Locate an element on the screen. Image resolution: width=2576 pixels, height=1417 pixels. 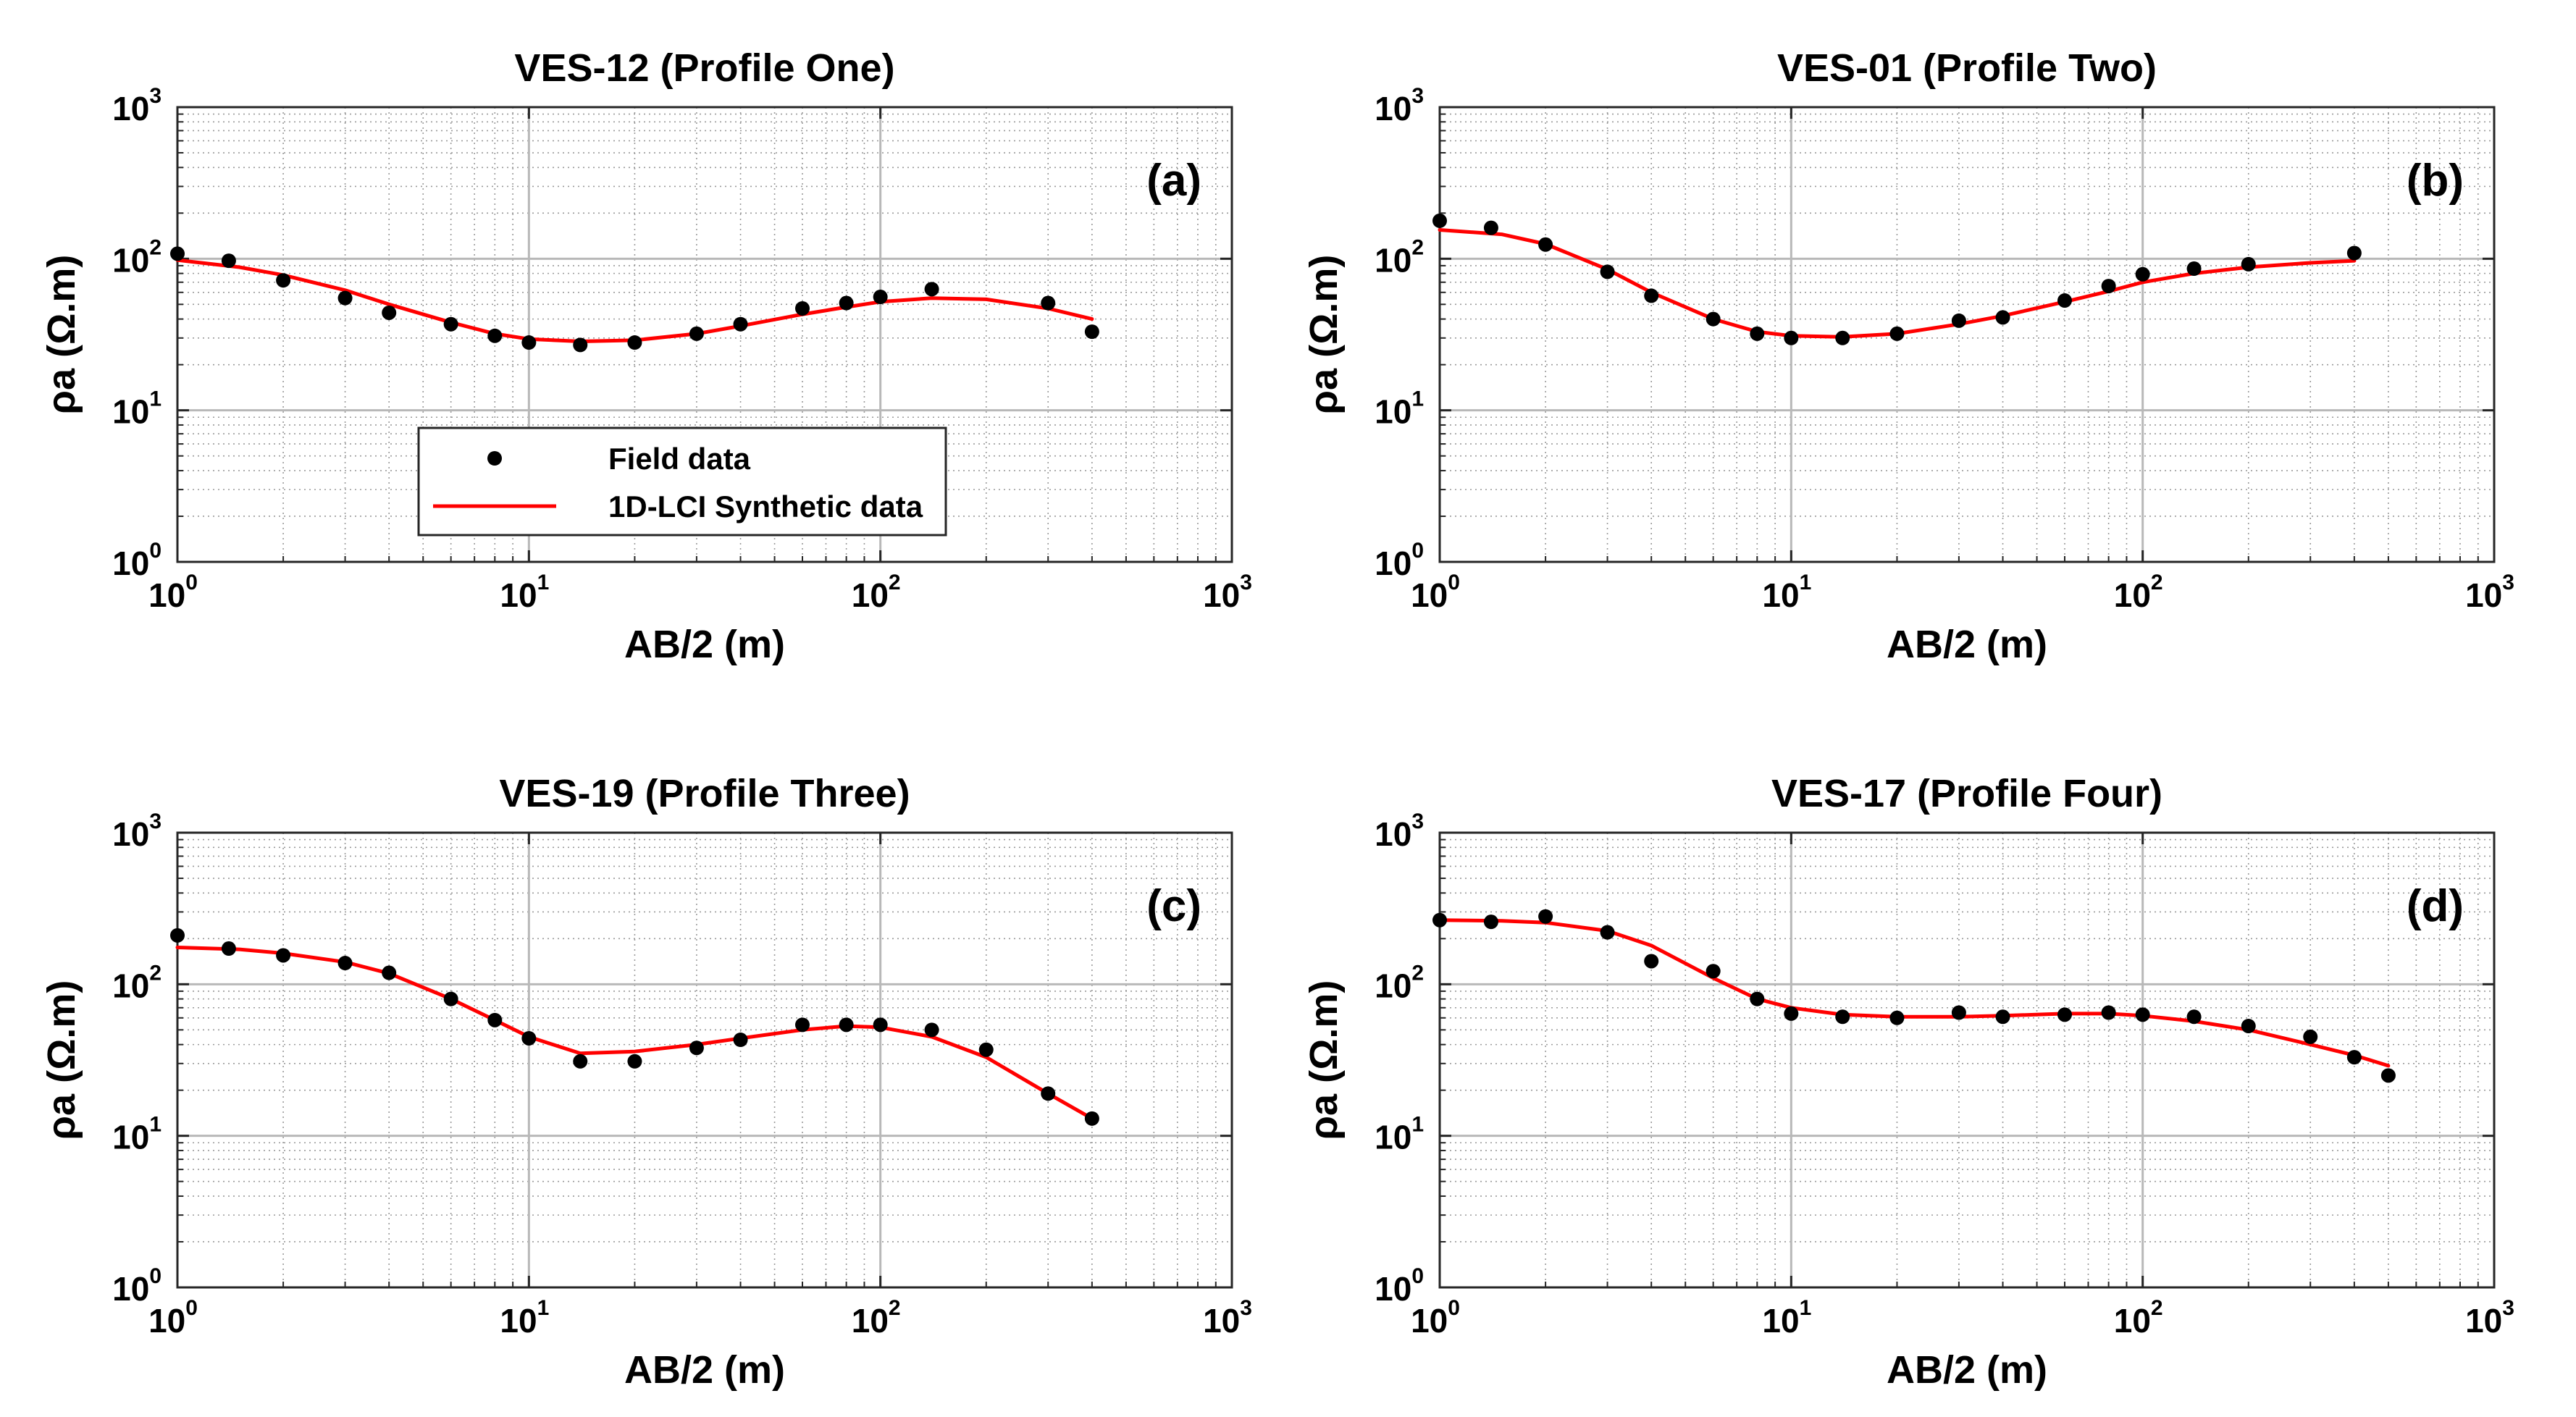
x-tick-label: 10¹ is located at coordinates (524, 1318).